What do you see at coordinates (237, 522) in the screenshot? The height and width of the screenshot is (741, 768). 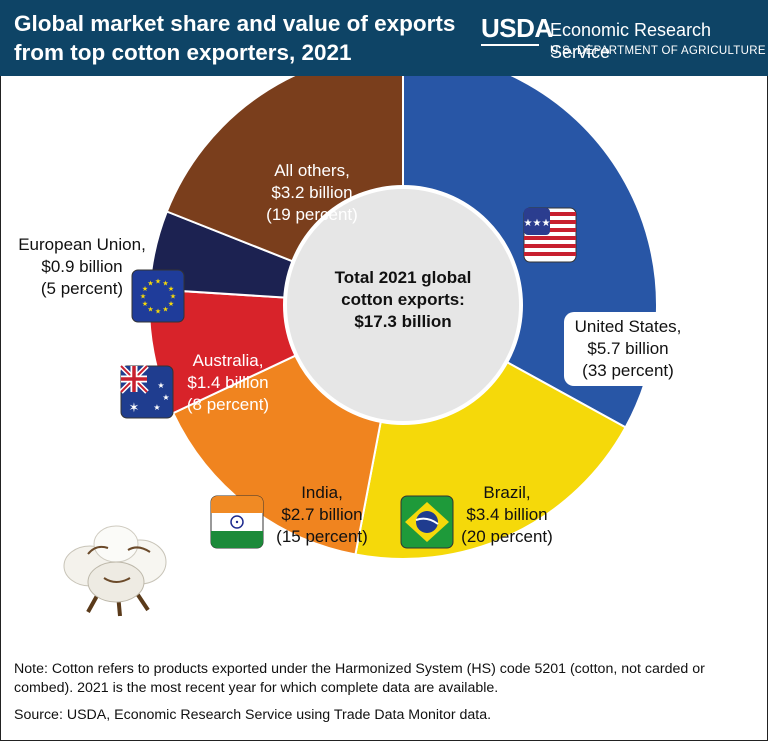 I see `india-flag-icon` at bounding box center [237, 522].